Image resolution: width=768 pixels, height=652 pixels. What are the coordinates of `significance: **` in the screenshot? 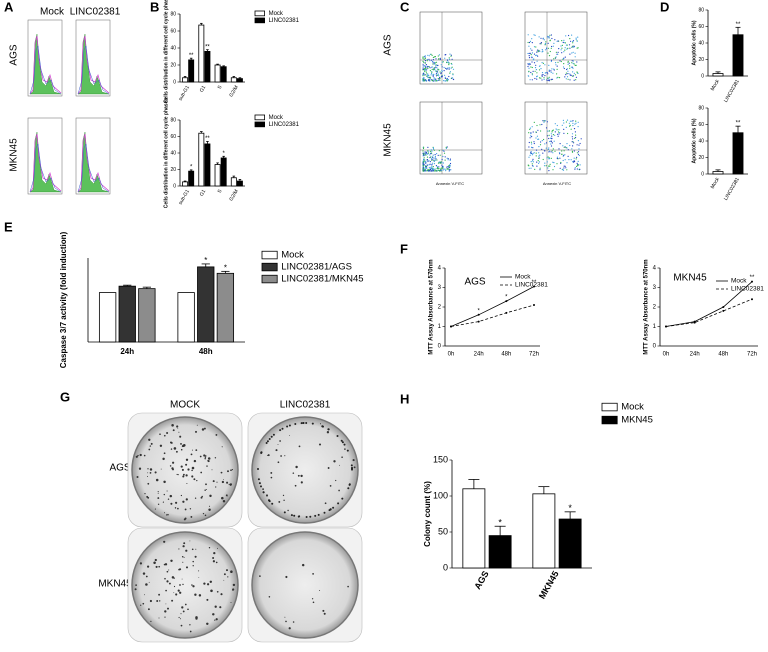 It's located at (207, 47).